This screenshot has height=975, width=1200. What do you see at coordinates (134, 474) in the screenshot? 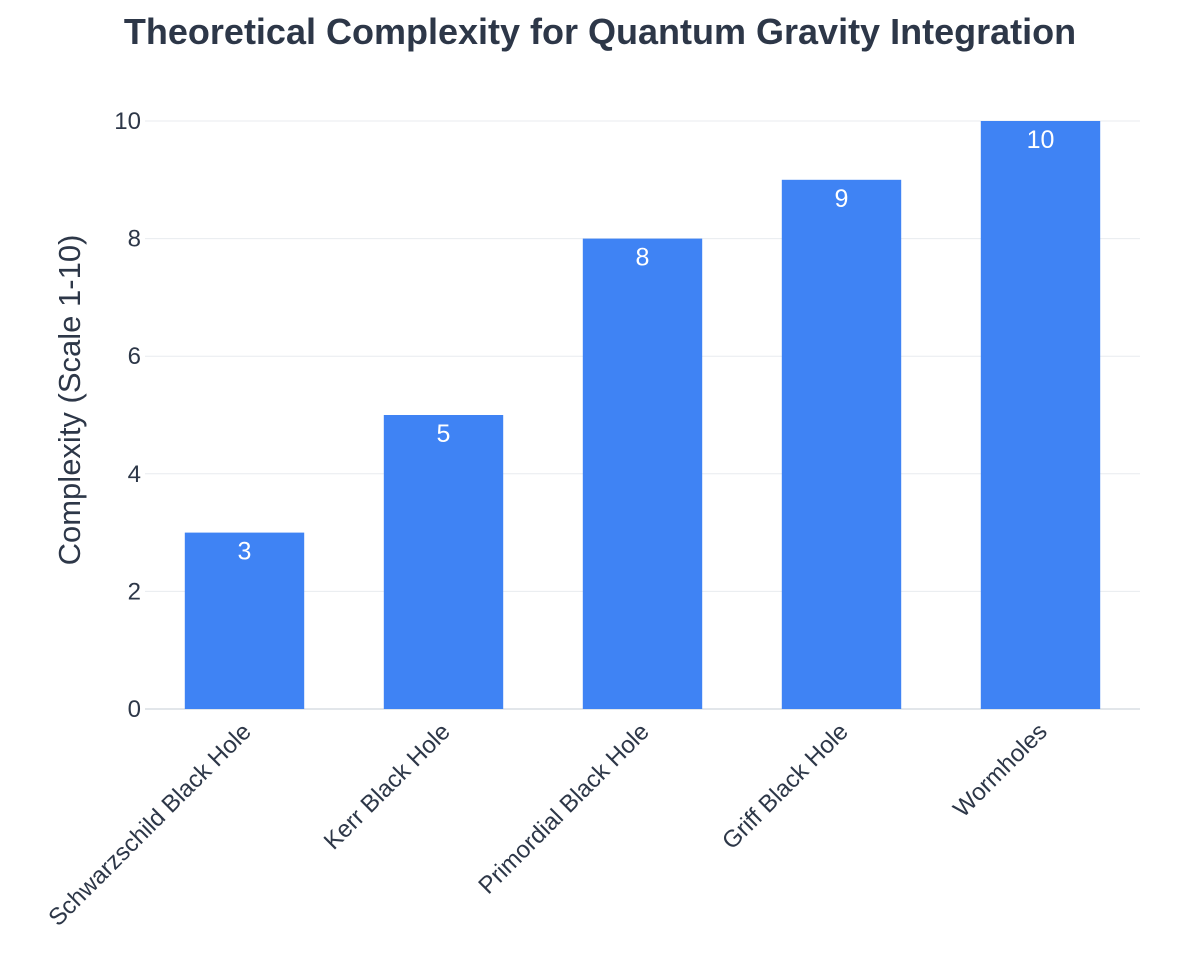
I see `y-tick-label: 4` at bounding box center [134, 474].